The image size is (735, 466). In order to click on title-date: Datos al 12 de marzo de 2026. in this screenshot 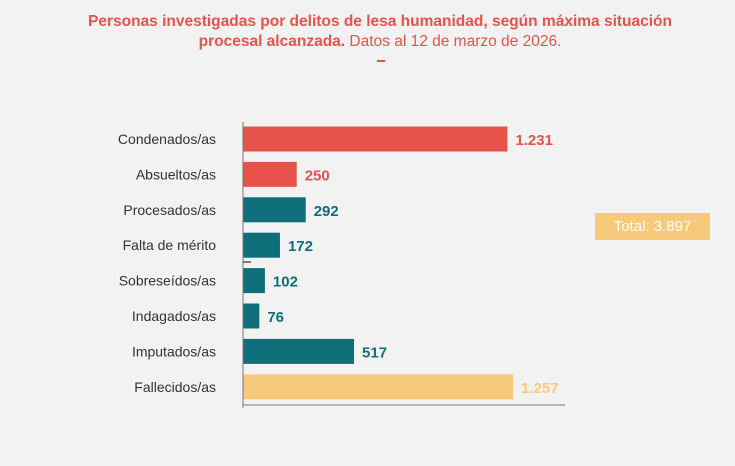, I will do `click(453, 41)`.